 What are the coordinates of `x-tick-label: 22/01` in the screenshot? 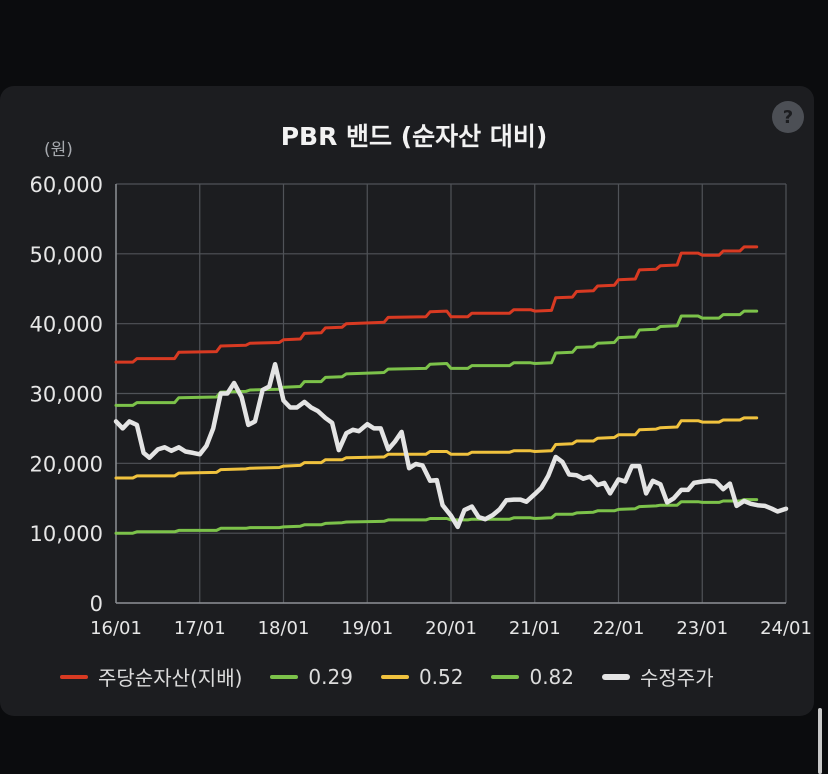 It's located at (619, 628).